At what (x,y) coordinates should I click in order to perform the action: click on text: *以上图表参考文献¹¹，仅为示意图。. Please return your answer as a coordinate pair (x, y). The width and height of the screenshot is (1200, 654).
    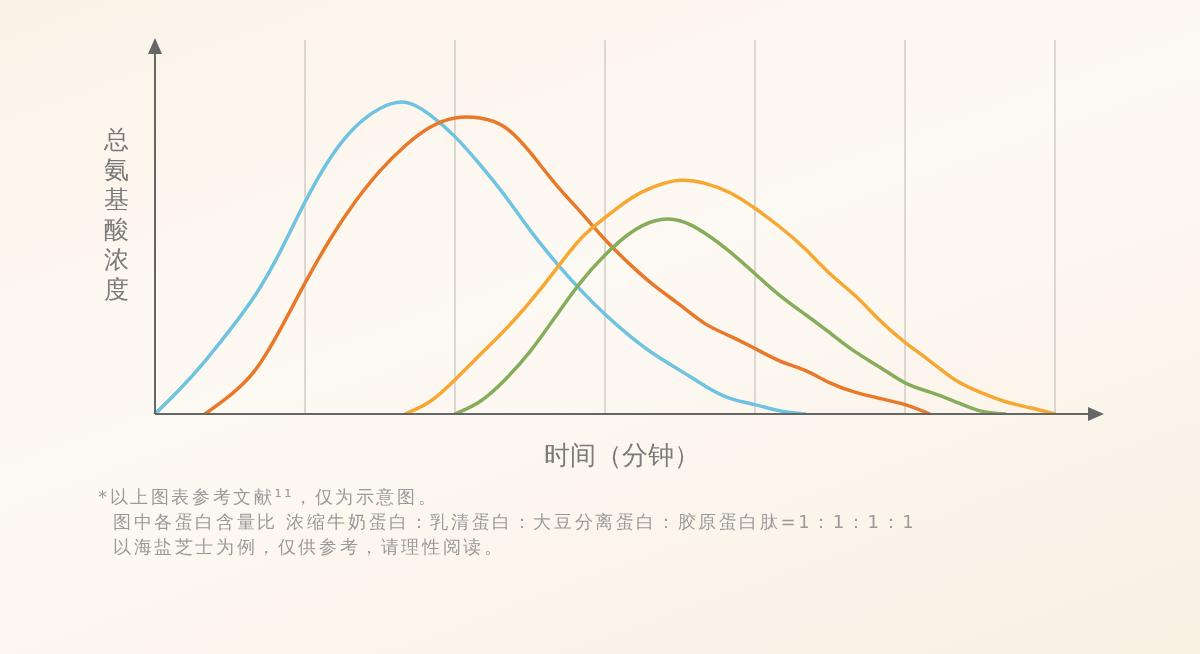
    Looking at the image, I should click on (269, 497).